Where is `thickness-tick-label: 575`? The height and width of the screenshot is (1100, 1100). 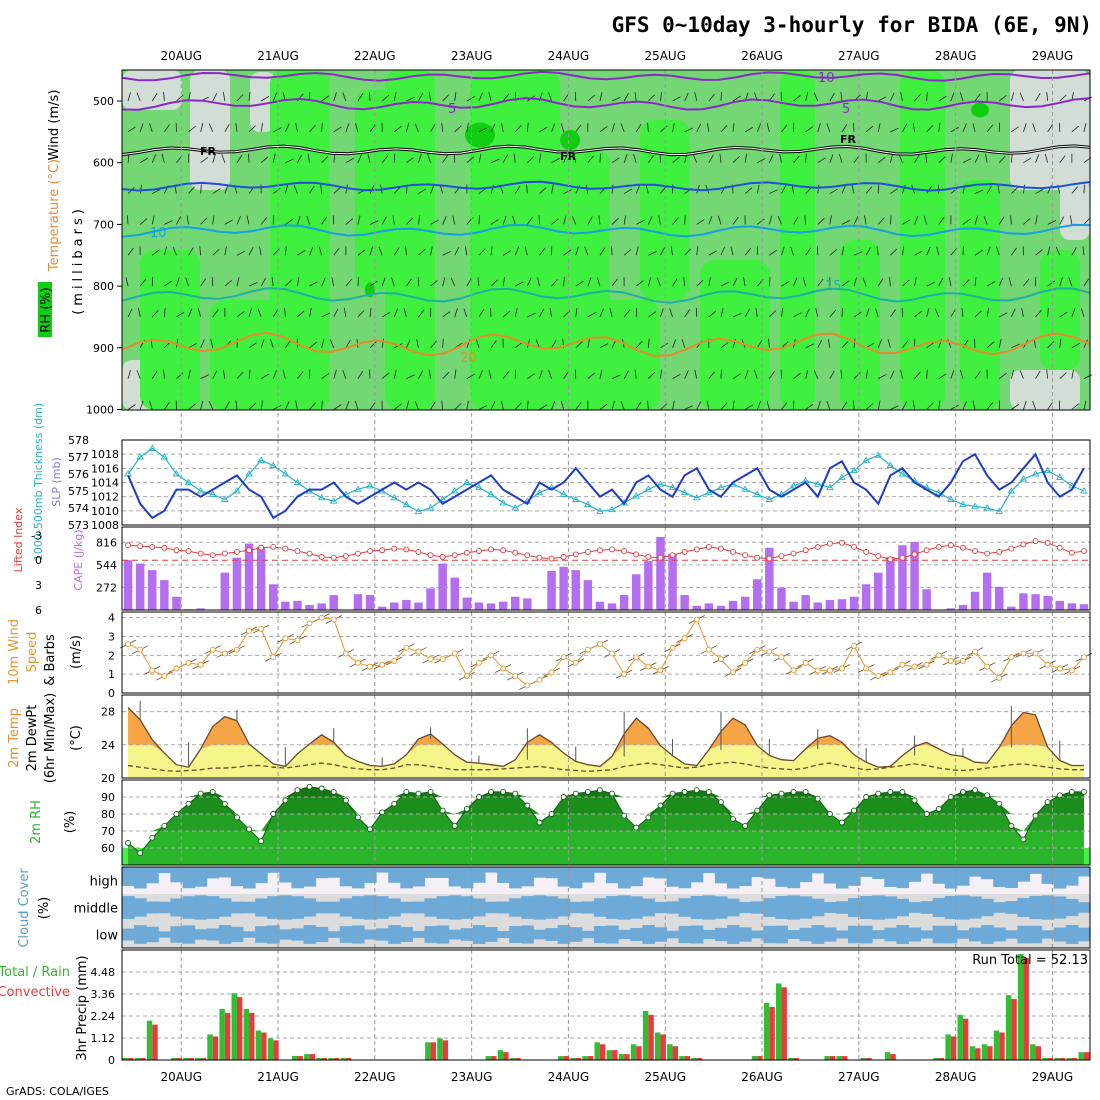
thickness-tick-label: 575 is located at coordinates (78, 491).